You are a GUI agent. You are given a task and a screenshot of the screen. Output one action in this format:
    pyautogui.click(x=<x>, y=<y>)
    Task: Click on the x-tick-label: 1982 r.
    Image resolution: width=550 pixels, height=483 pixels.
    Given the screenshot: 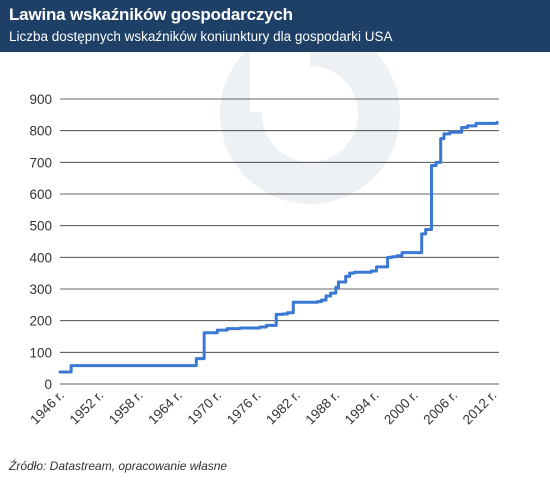 What is the action you would take?
    pyautogui.click(x=283, y=408)
    